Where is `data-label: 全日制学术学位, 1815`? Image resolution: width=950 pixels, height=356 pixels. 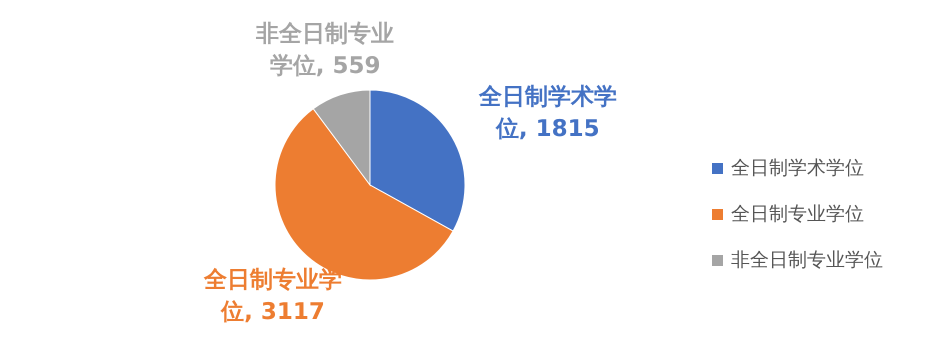 data-label: 全日制学术学位, 1815 is located at coordinates (548, 113).